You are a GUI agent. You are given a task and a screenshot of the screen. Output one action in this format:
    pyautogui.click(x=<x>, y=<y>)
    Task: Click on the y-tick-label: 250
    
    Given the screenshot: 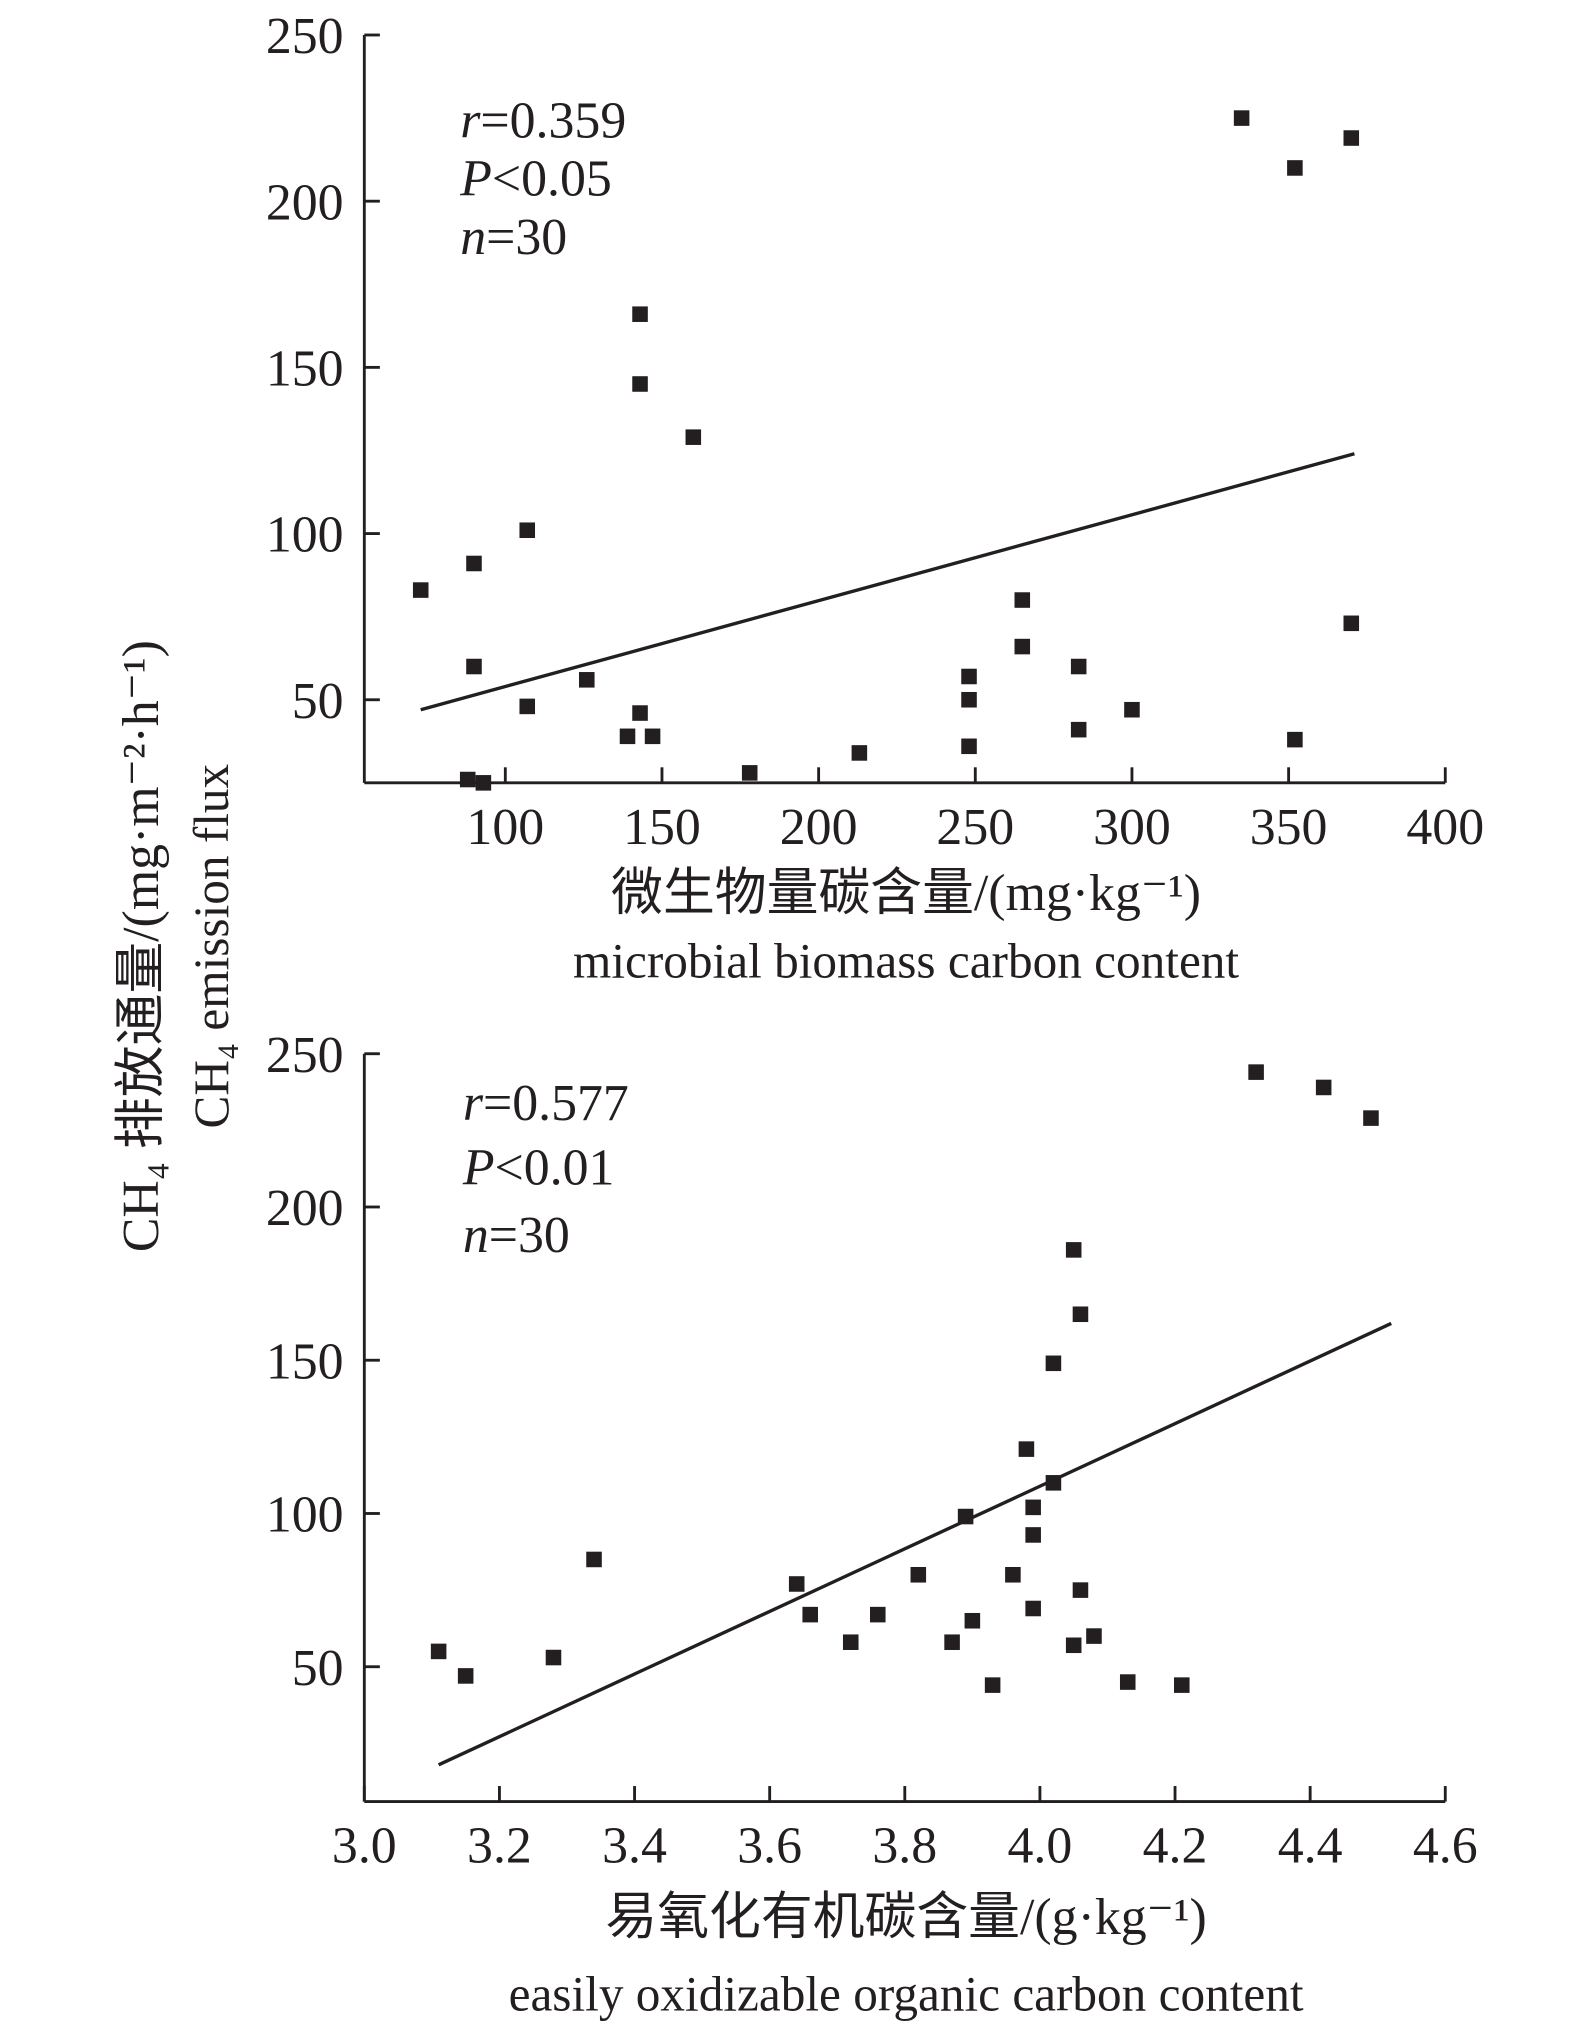 What is the action you would take?
    pyautogui.click(x=305, y=36)
    